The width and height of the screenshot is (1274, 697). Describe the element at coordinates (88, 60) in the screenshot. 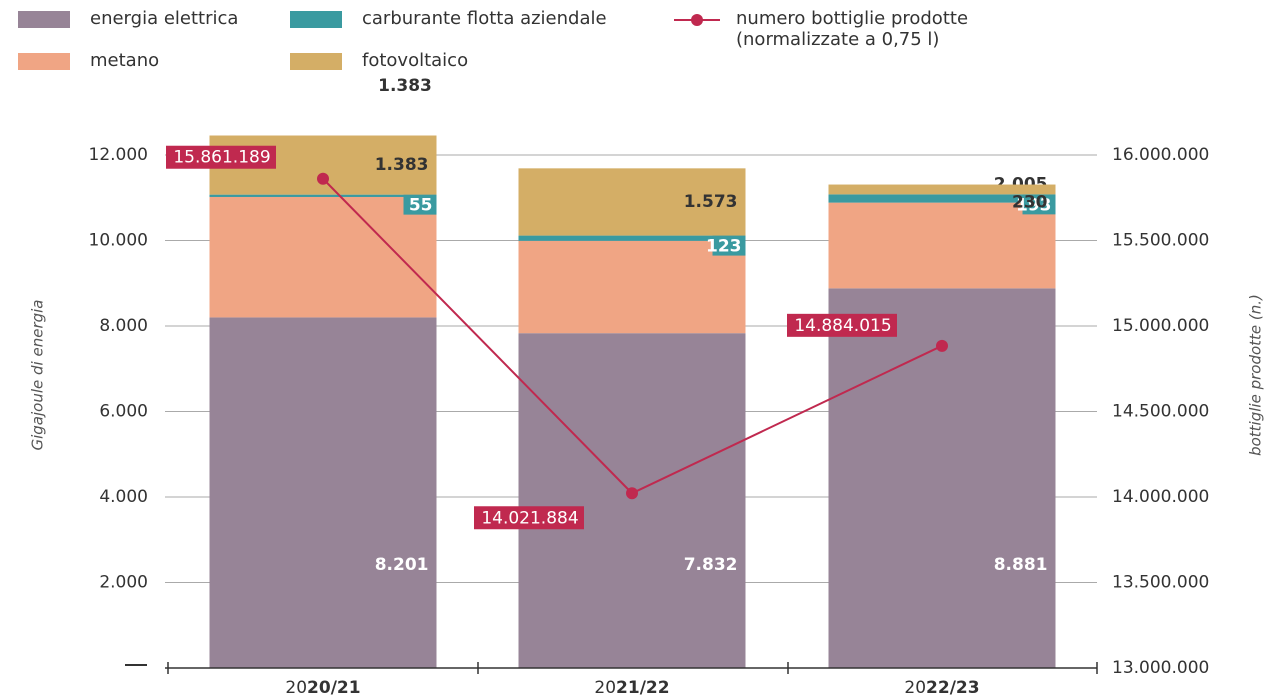

I see `legend-item: metano` at that location.